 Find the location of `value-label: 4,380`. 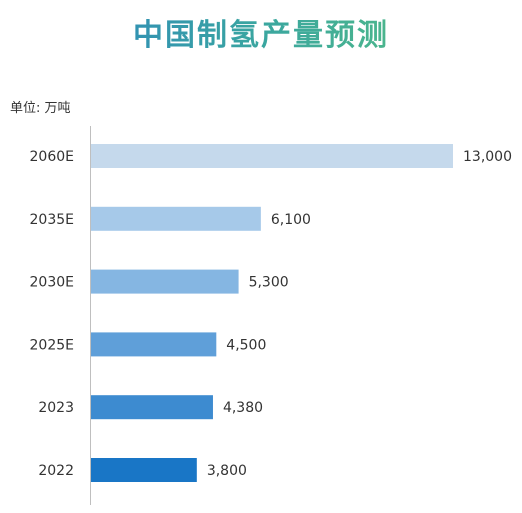

value-label: 4,380 is located at coordinates (243, 408).